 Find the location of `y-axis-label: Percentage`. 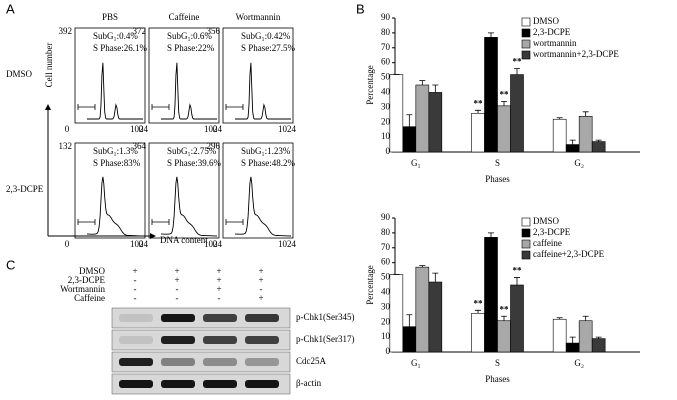

y-axis-label: Percentage is located at coordinates (370, 284).